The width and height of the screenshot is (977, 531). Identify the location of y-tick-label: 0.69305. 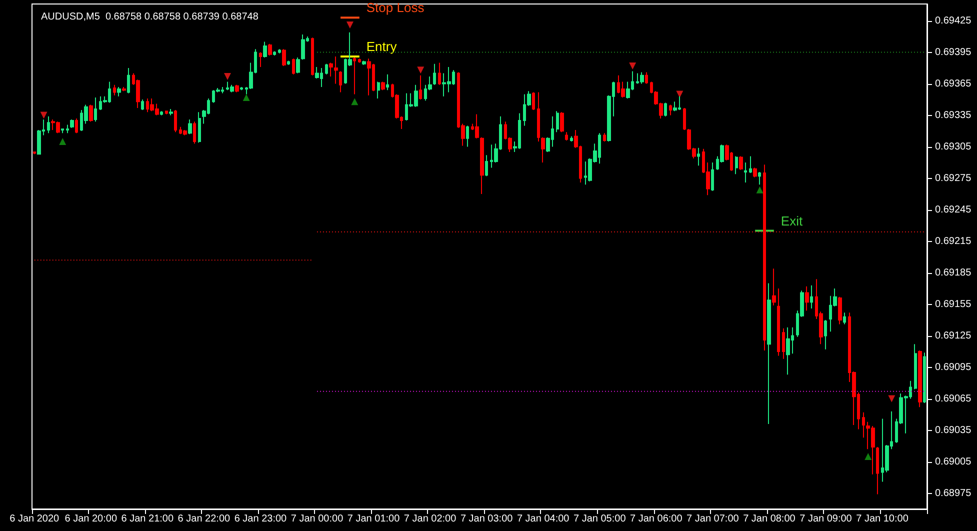
(953, 146).